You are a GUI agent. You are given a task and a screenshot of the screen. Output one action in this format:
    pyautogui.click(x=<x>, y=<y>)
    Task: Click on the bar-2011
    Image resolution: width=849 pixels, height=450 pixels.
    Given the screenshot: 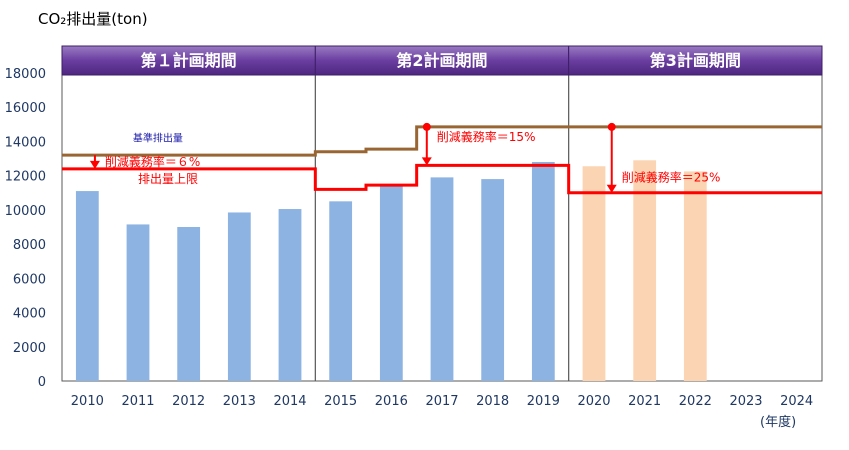 What is the action you would take?
    pyautogui.click(x=138, y=302)
    